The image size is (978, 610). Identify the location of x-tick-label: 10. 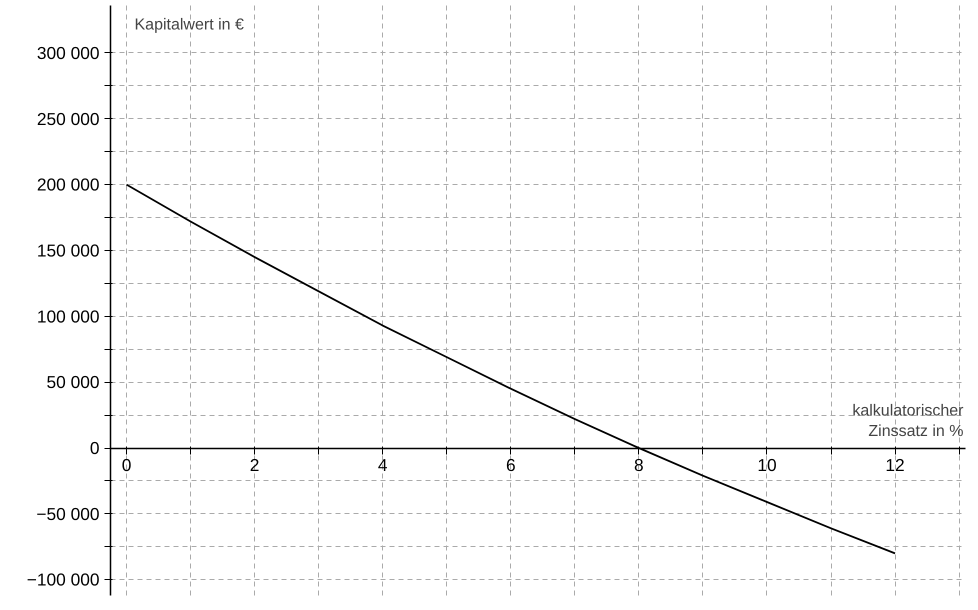
(767, 465).